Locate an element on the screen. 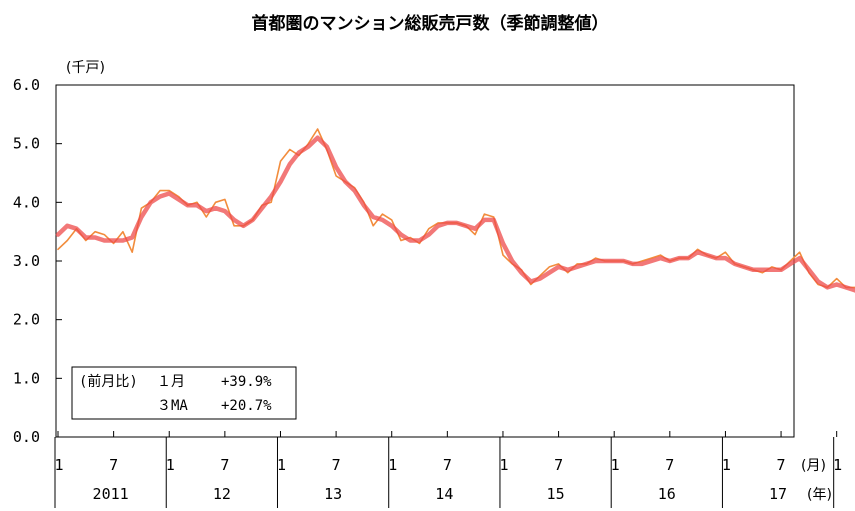 Image resolution: width=855 pixels, height=511 pixels. annotation-row2-value: +20.7% is located at coordinates (246, 406).